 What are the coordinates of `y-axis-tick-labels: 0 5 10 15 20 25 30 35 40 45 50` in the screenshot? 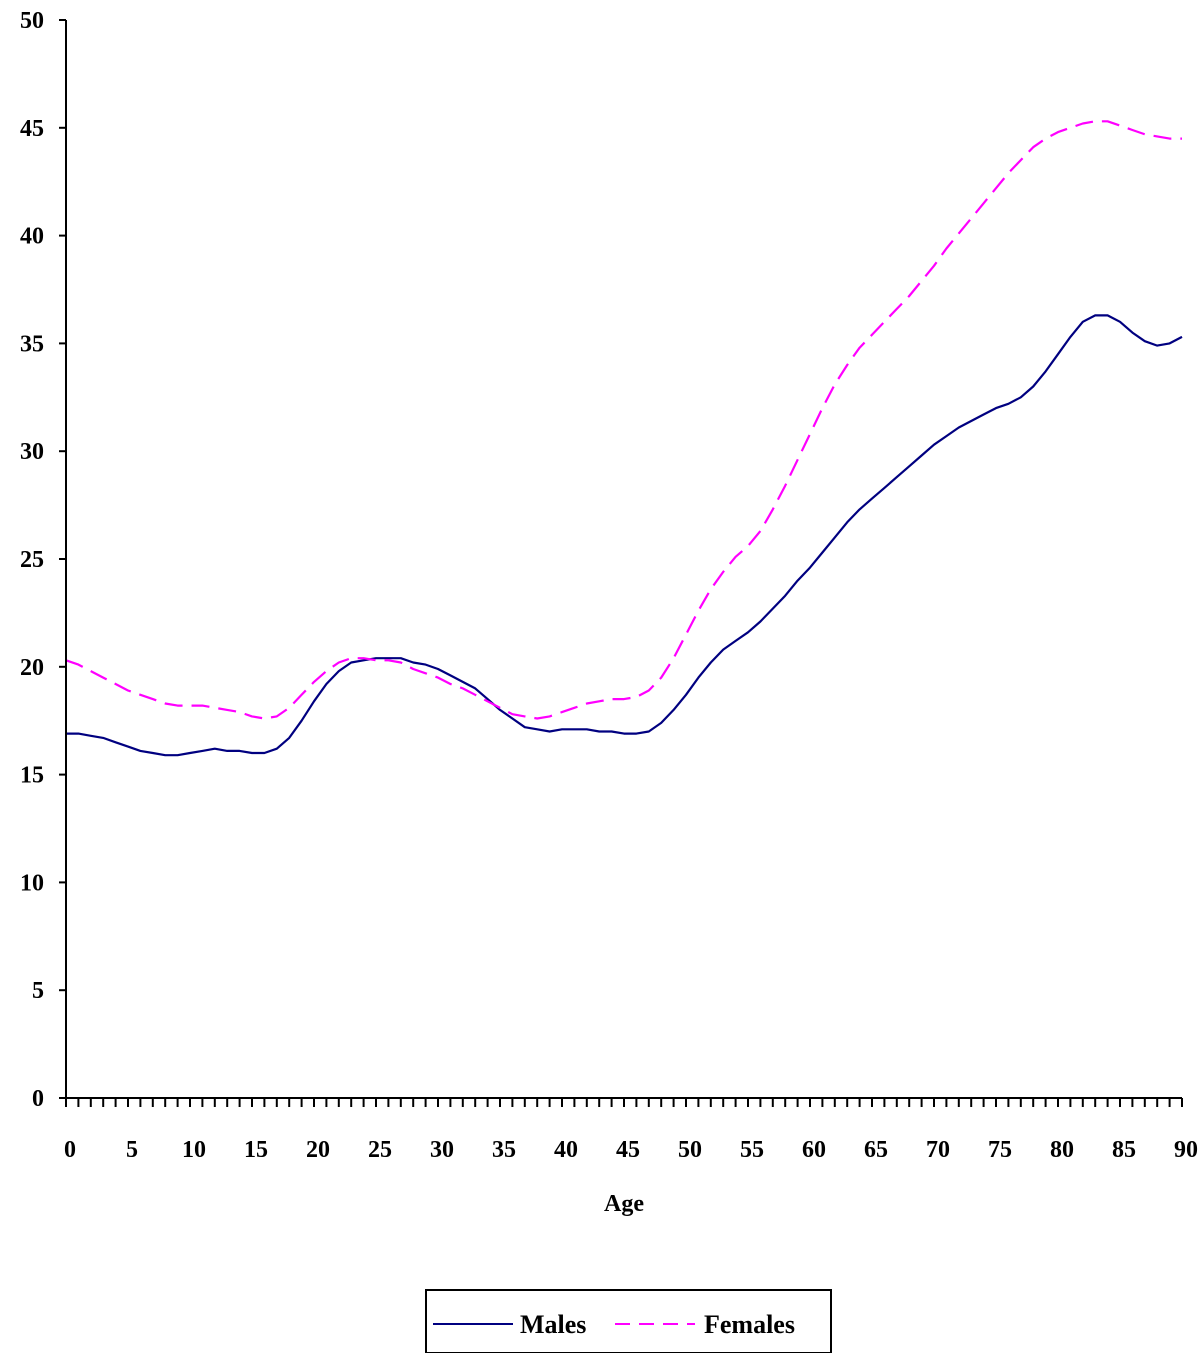 It's located at (32, 560).